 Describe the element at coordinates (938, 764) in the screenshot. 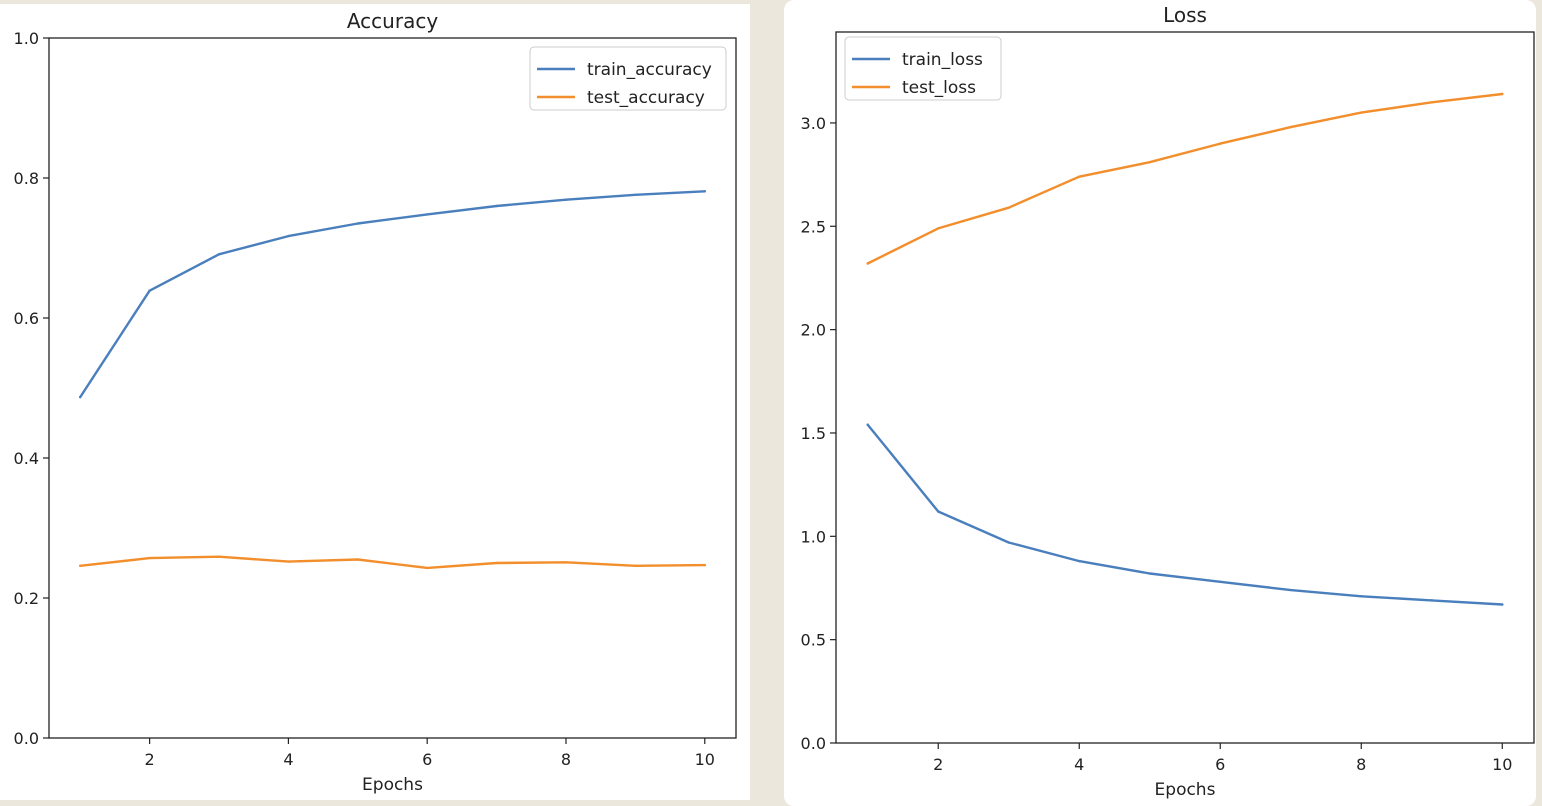

I see `loss-xtick-label: 2` at that location.